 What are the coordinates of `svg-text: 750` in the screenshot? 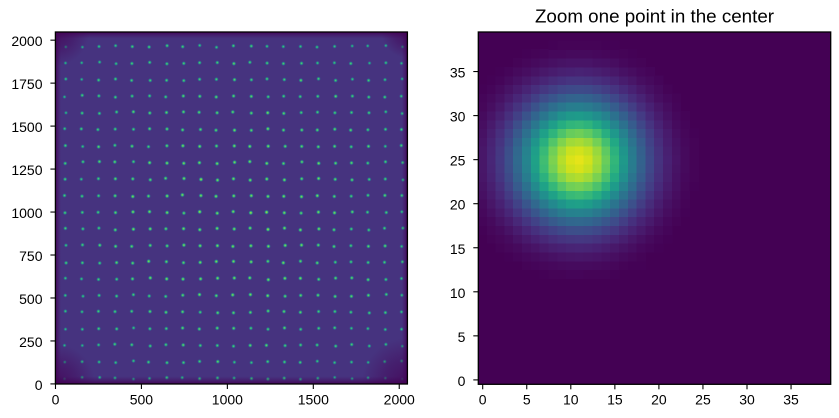 It's located at (31, 256).